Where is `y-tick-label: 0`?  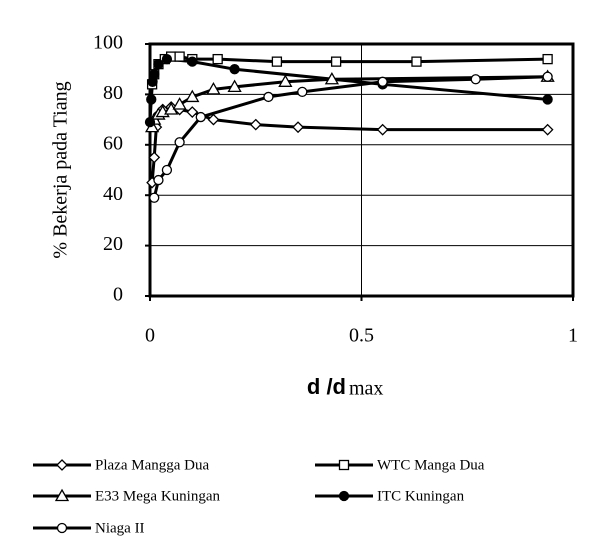 y-tick-label: 0 is located at coordinates (118, 295).